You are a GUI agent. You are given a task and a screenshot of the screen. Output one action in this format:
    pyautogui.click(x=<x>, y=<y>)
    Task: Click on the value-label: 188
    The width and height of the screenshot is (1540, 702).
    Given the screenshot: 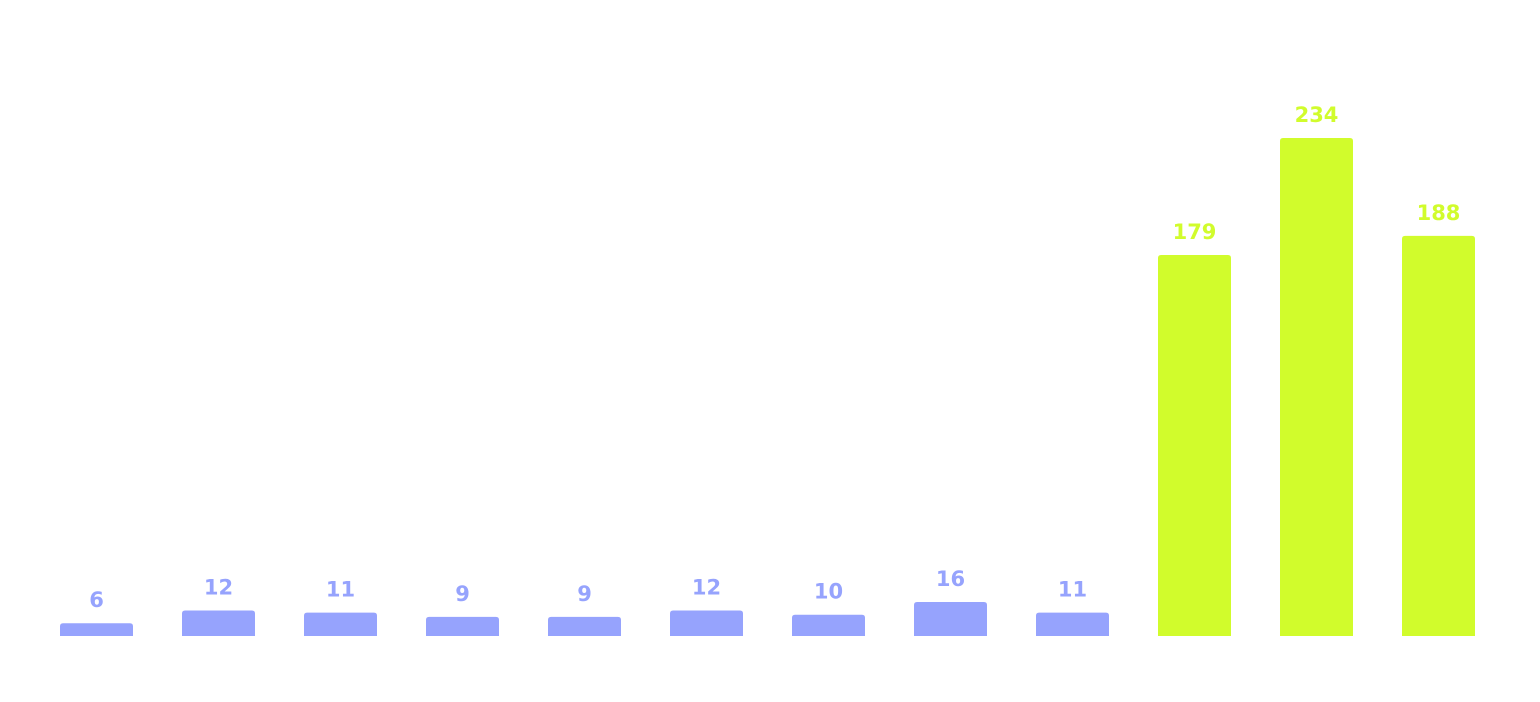 What is the action you would take?
    pyautogui.click(x=1439, y=213)
    